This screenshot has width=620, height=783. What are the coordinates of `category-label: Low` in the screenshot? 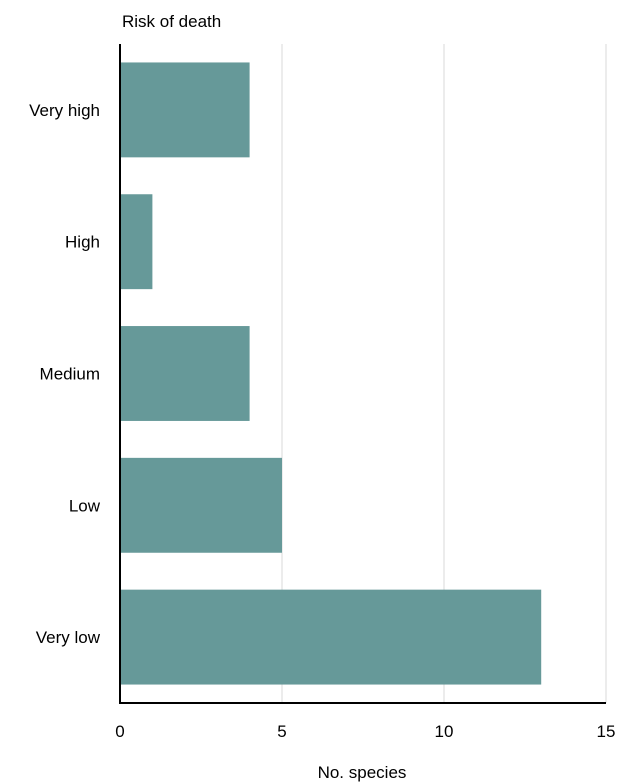 It's located at (85, 505).